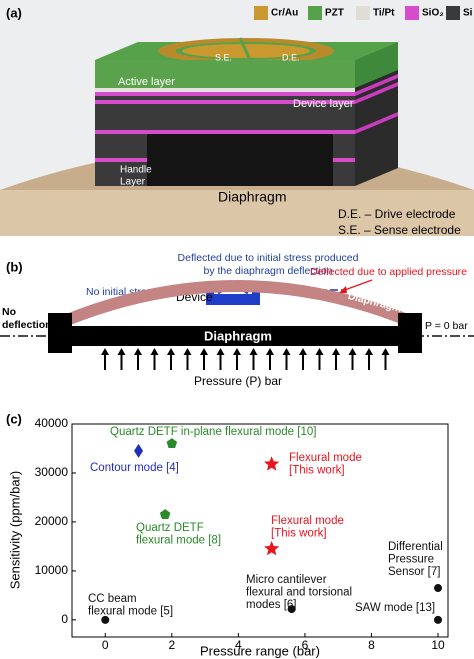  Describe the element at coordinates (299, 593) in the screenshot. I see `point-label: flexural and torsional` at that location.